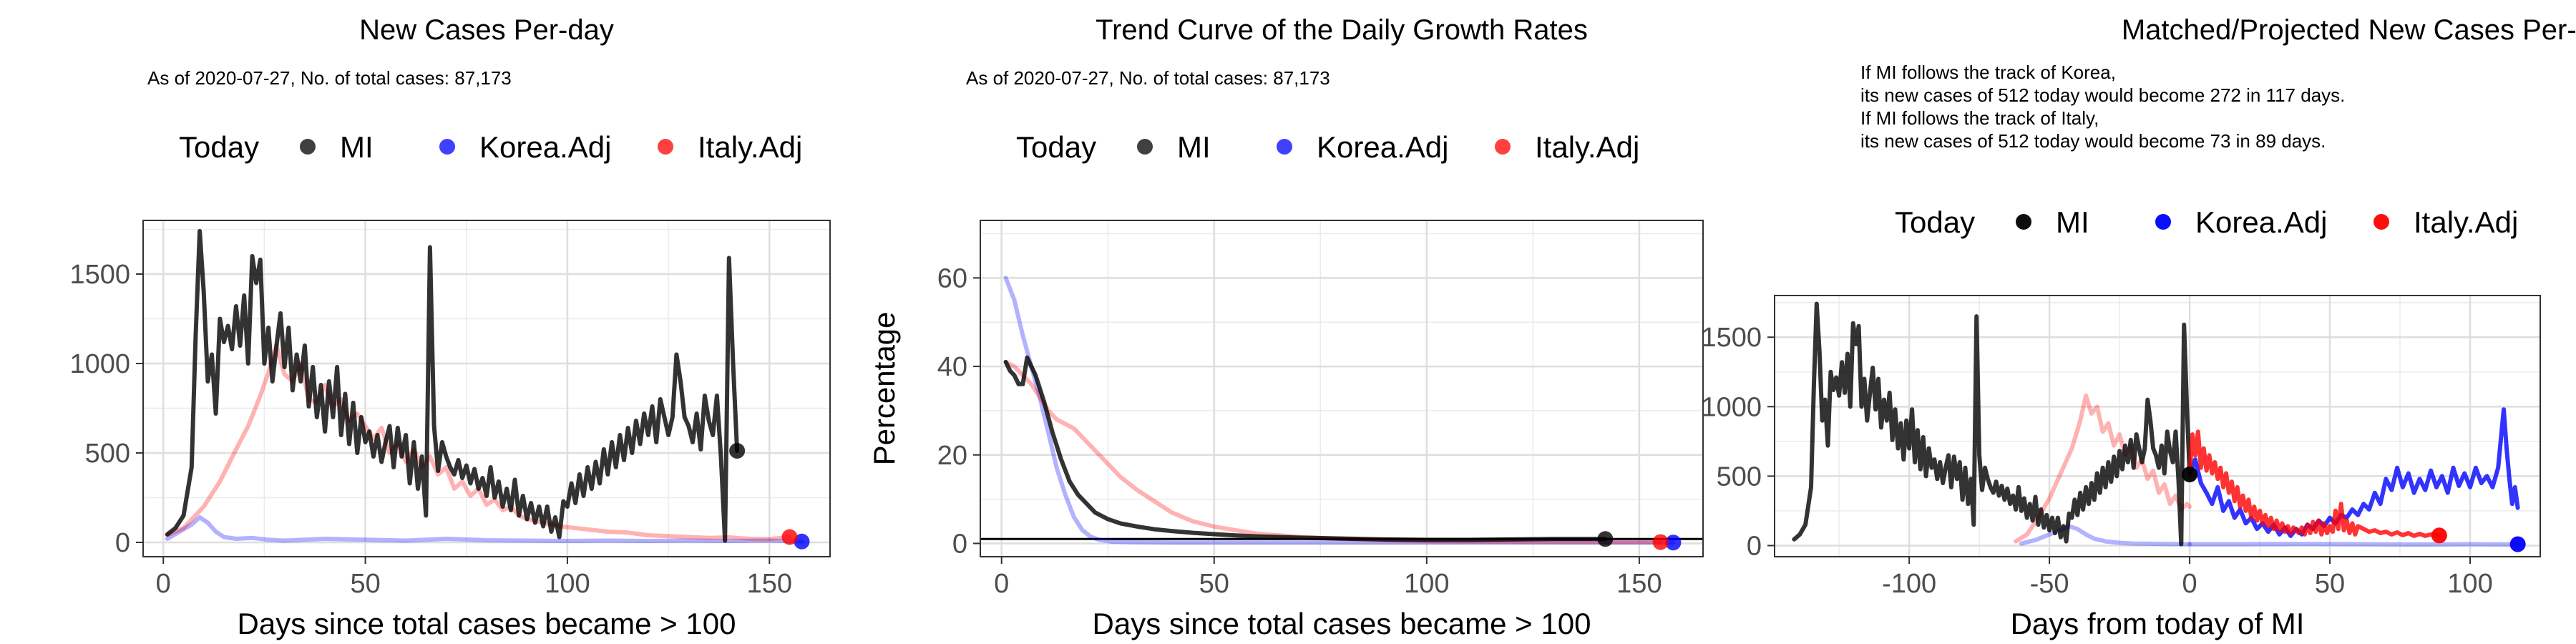  What do you see at coordinates (2158, 623) in the screenshot?
I see `x-axis-title: Days from today of MI` at bounding box center [2158, 623].